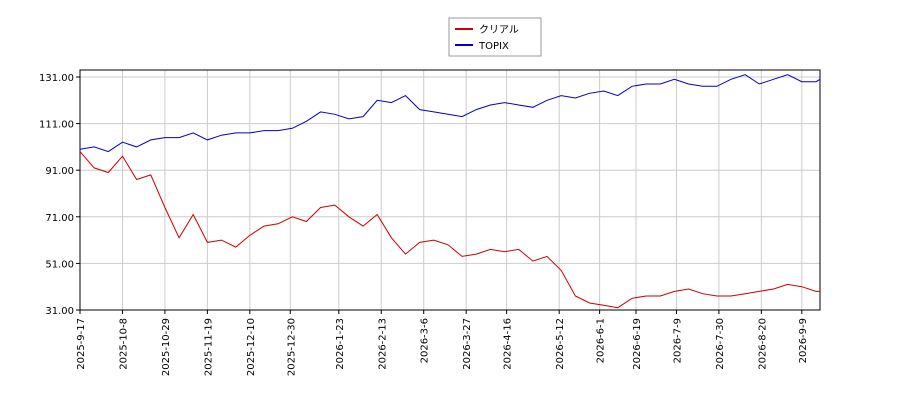 The width and height of the screenshot is (900, 404). I want to click on x-tick-label: 2026-5-12, so click(560, 344).